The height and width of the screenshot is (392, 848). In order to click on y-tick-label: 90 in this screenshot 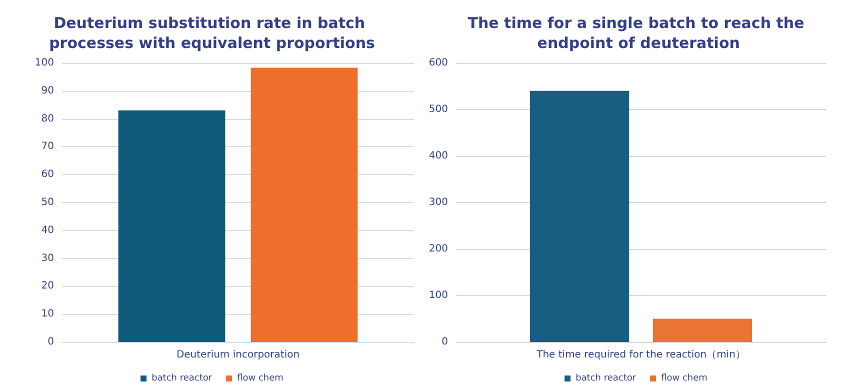, I will do `click(47, 90)`.